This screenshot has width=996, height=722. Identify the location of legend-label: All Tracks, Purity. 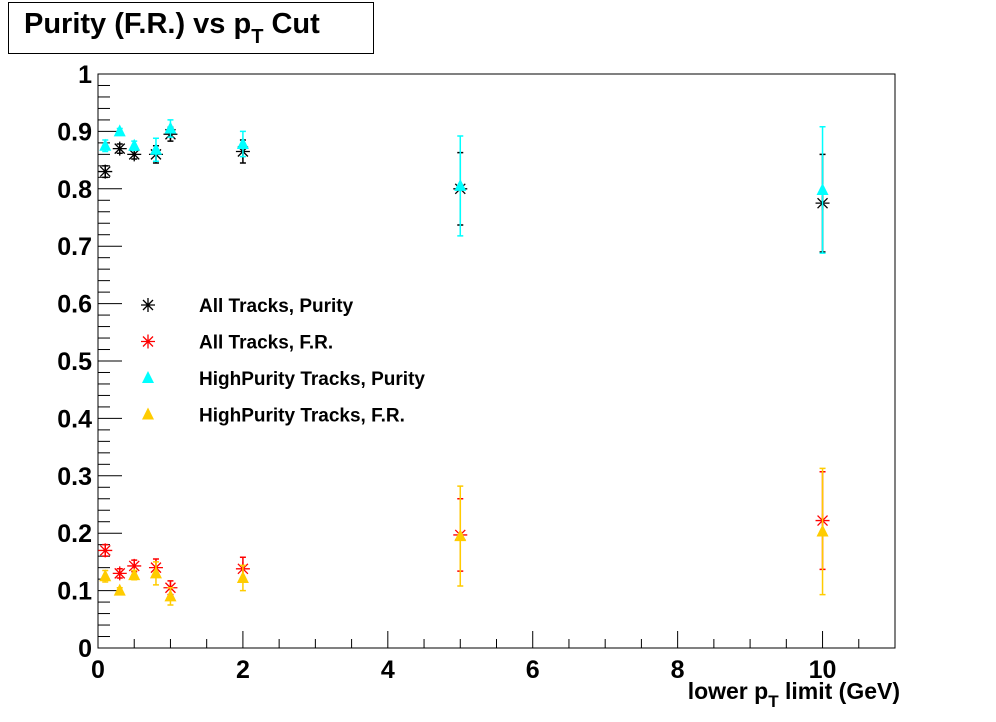
(276, 306).